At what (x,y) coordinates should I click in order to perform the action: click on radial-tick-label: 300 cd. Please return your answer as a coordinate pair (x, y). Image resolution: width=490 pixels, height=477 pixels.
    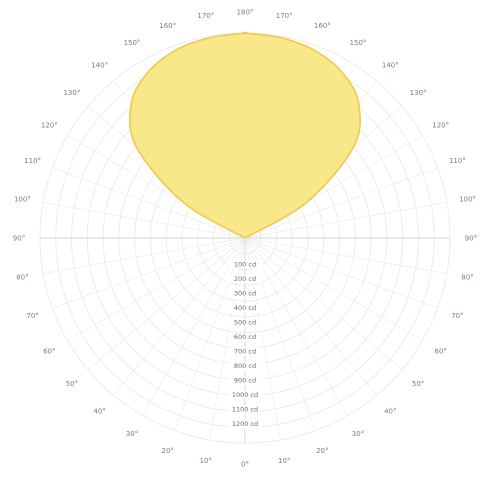
    Looking at the image, I should click on (245, 294).